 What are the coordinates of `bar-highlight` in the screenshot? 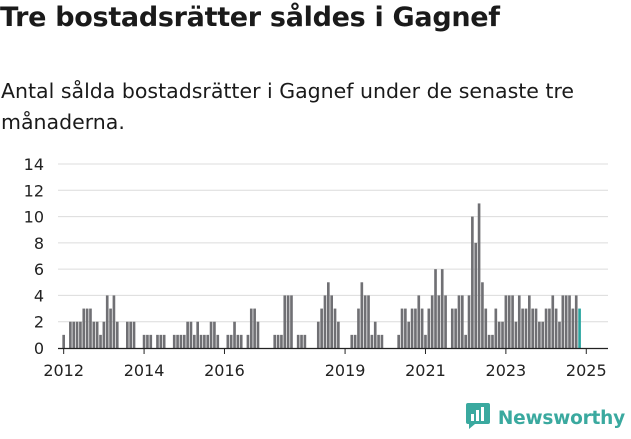 It's located at (579, 328).